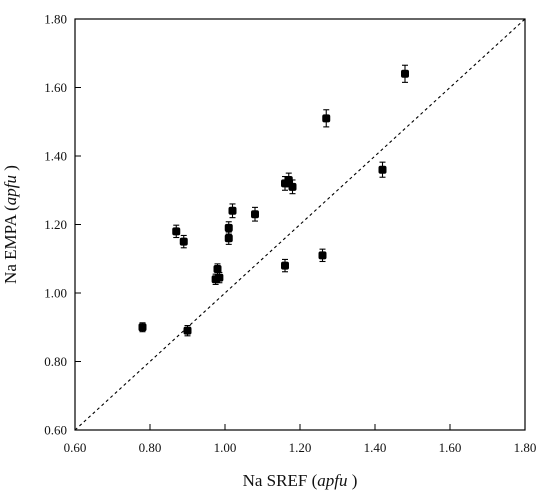 The height and width of the screenshot is (494, 539). Describe the element at coordinates (225, 447) in the screenshot. I see `x-tick-label: 1.00` at that location.